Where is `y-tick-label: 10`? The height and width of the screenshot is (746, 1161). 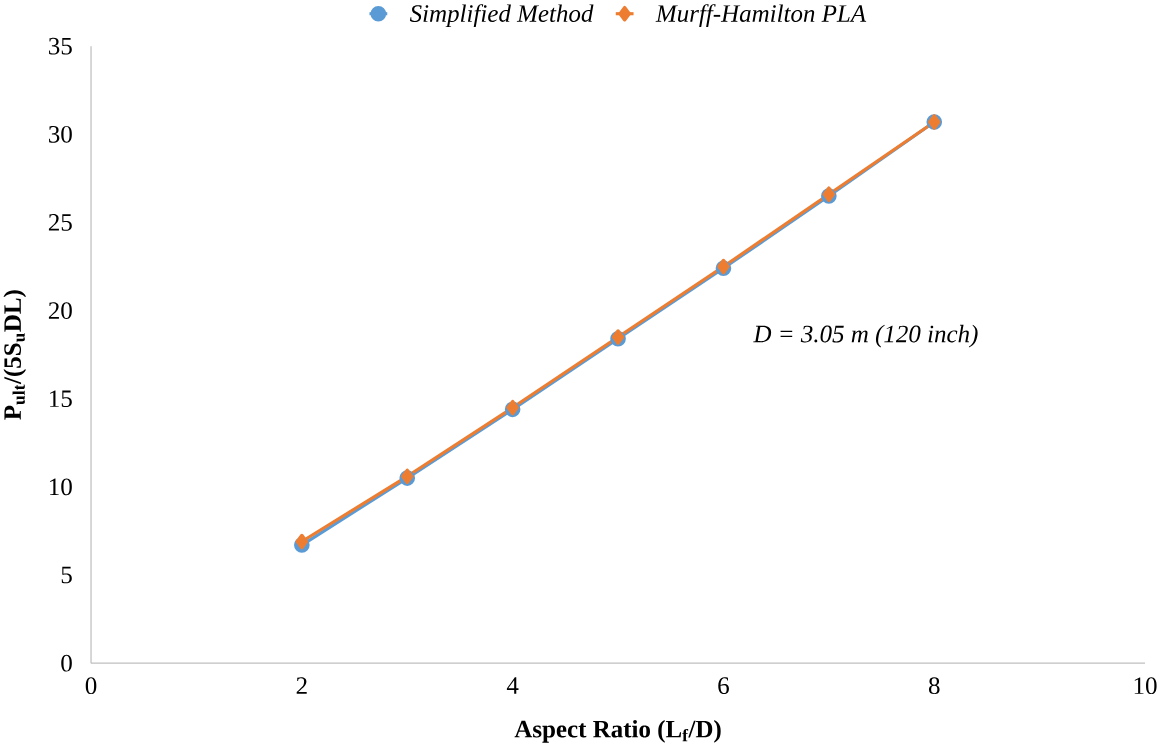 y-tick-label: 10 is located at coordinates (61, 487).